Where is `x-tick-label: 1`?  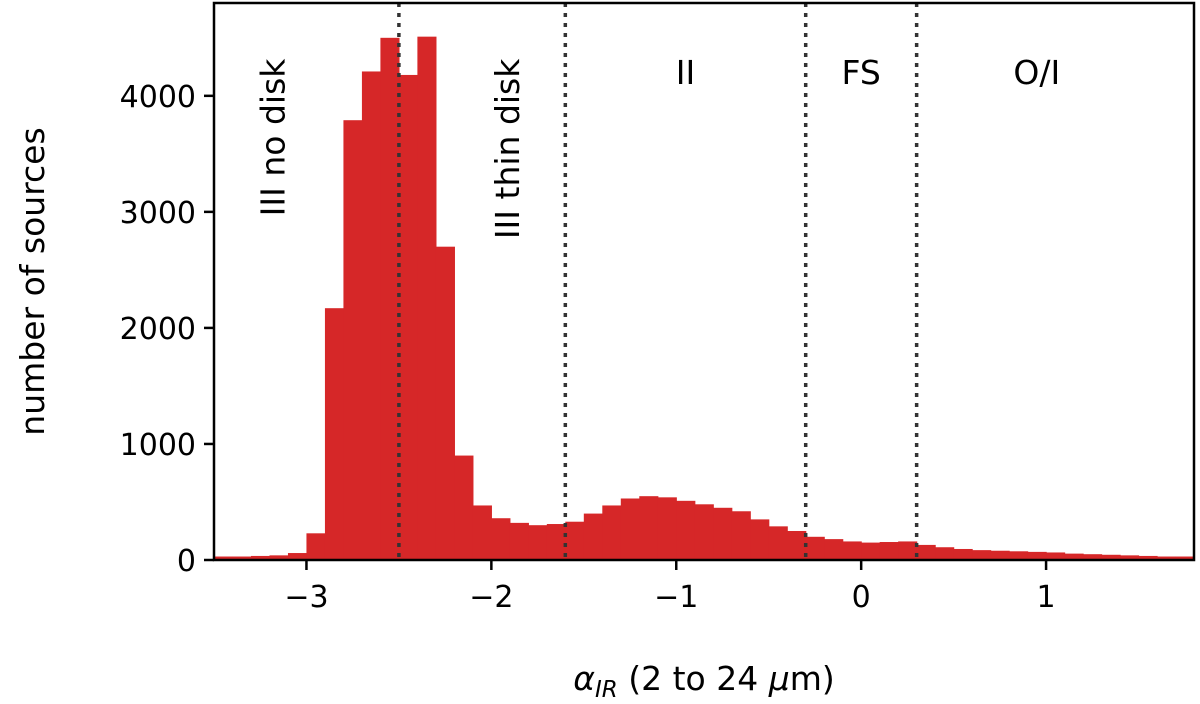
x-tick-label: 1 is located at coordinates (1046, 597).